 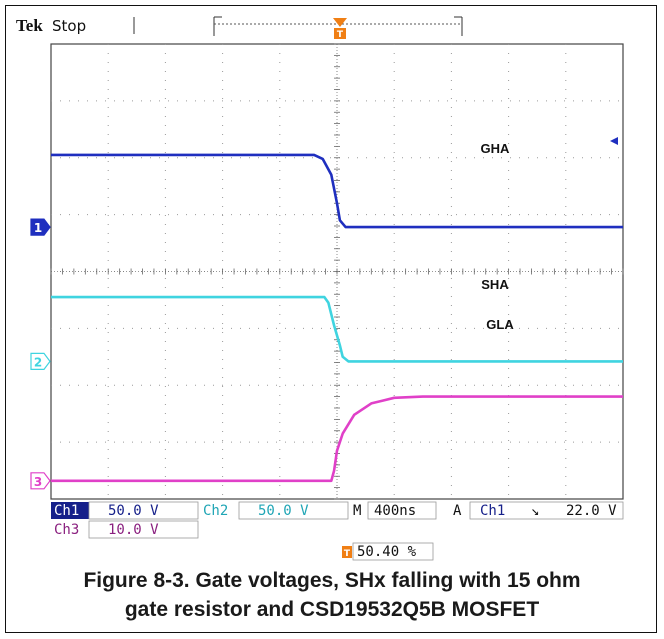 I want to click on trigger-position-box, so click(x=393, y=551).